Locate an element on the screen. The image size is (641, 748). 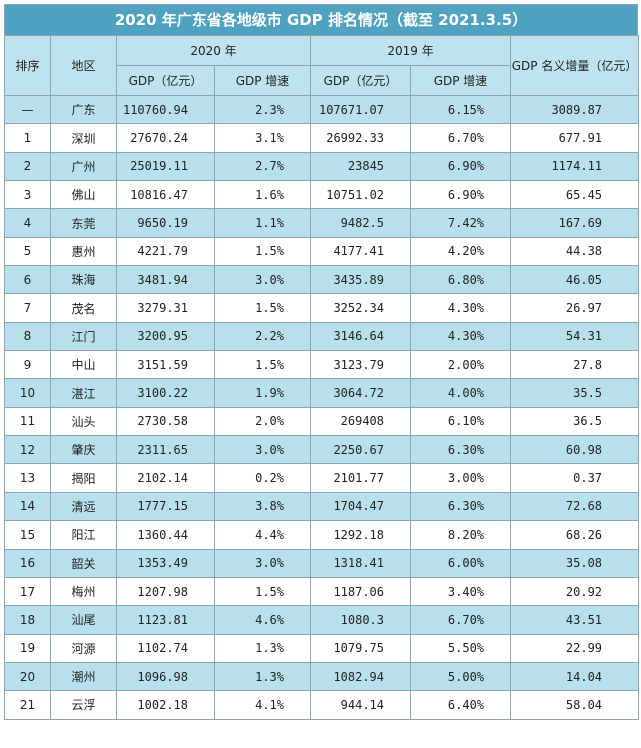
cell-growth-2019: 2.00% is located at coordinates (461, 365).